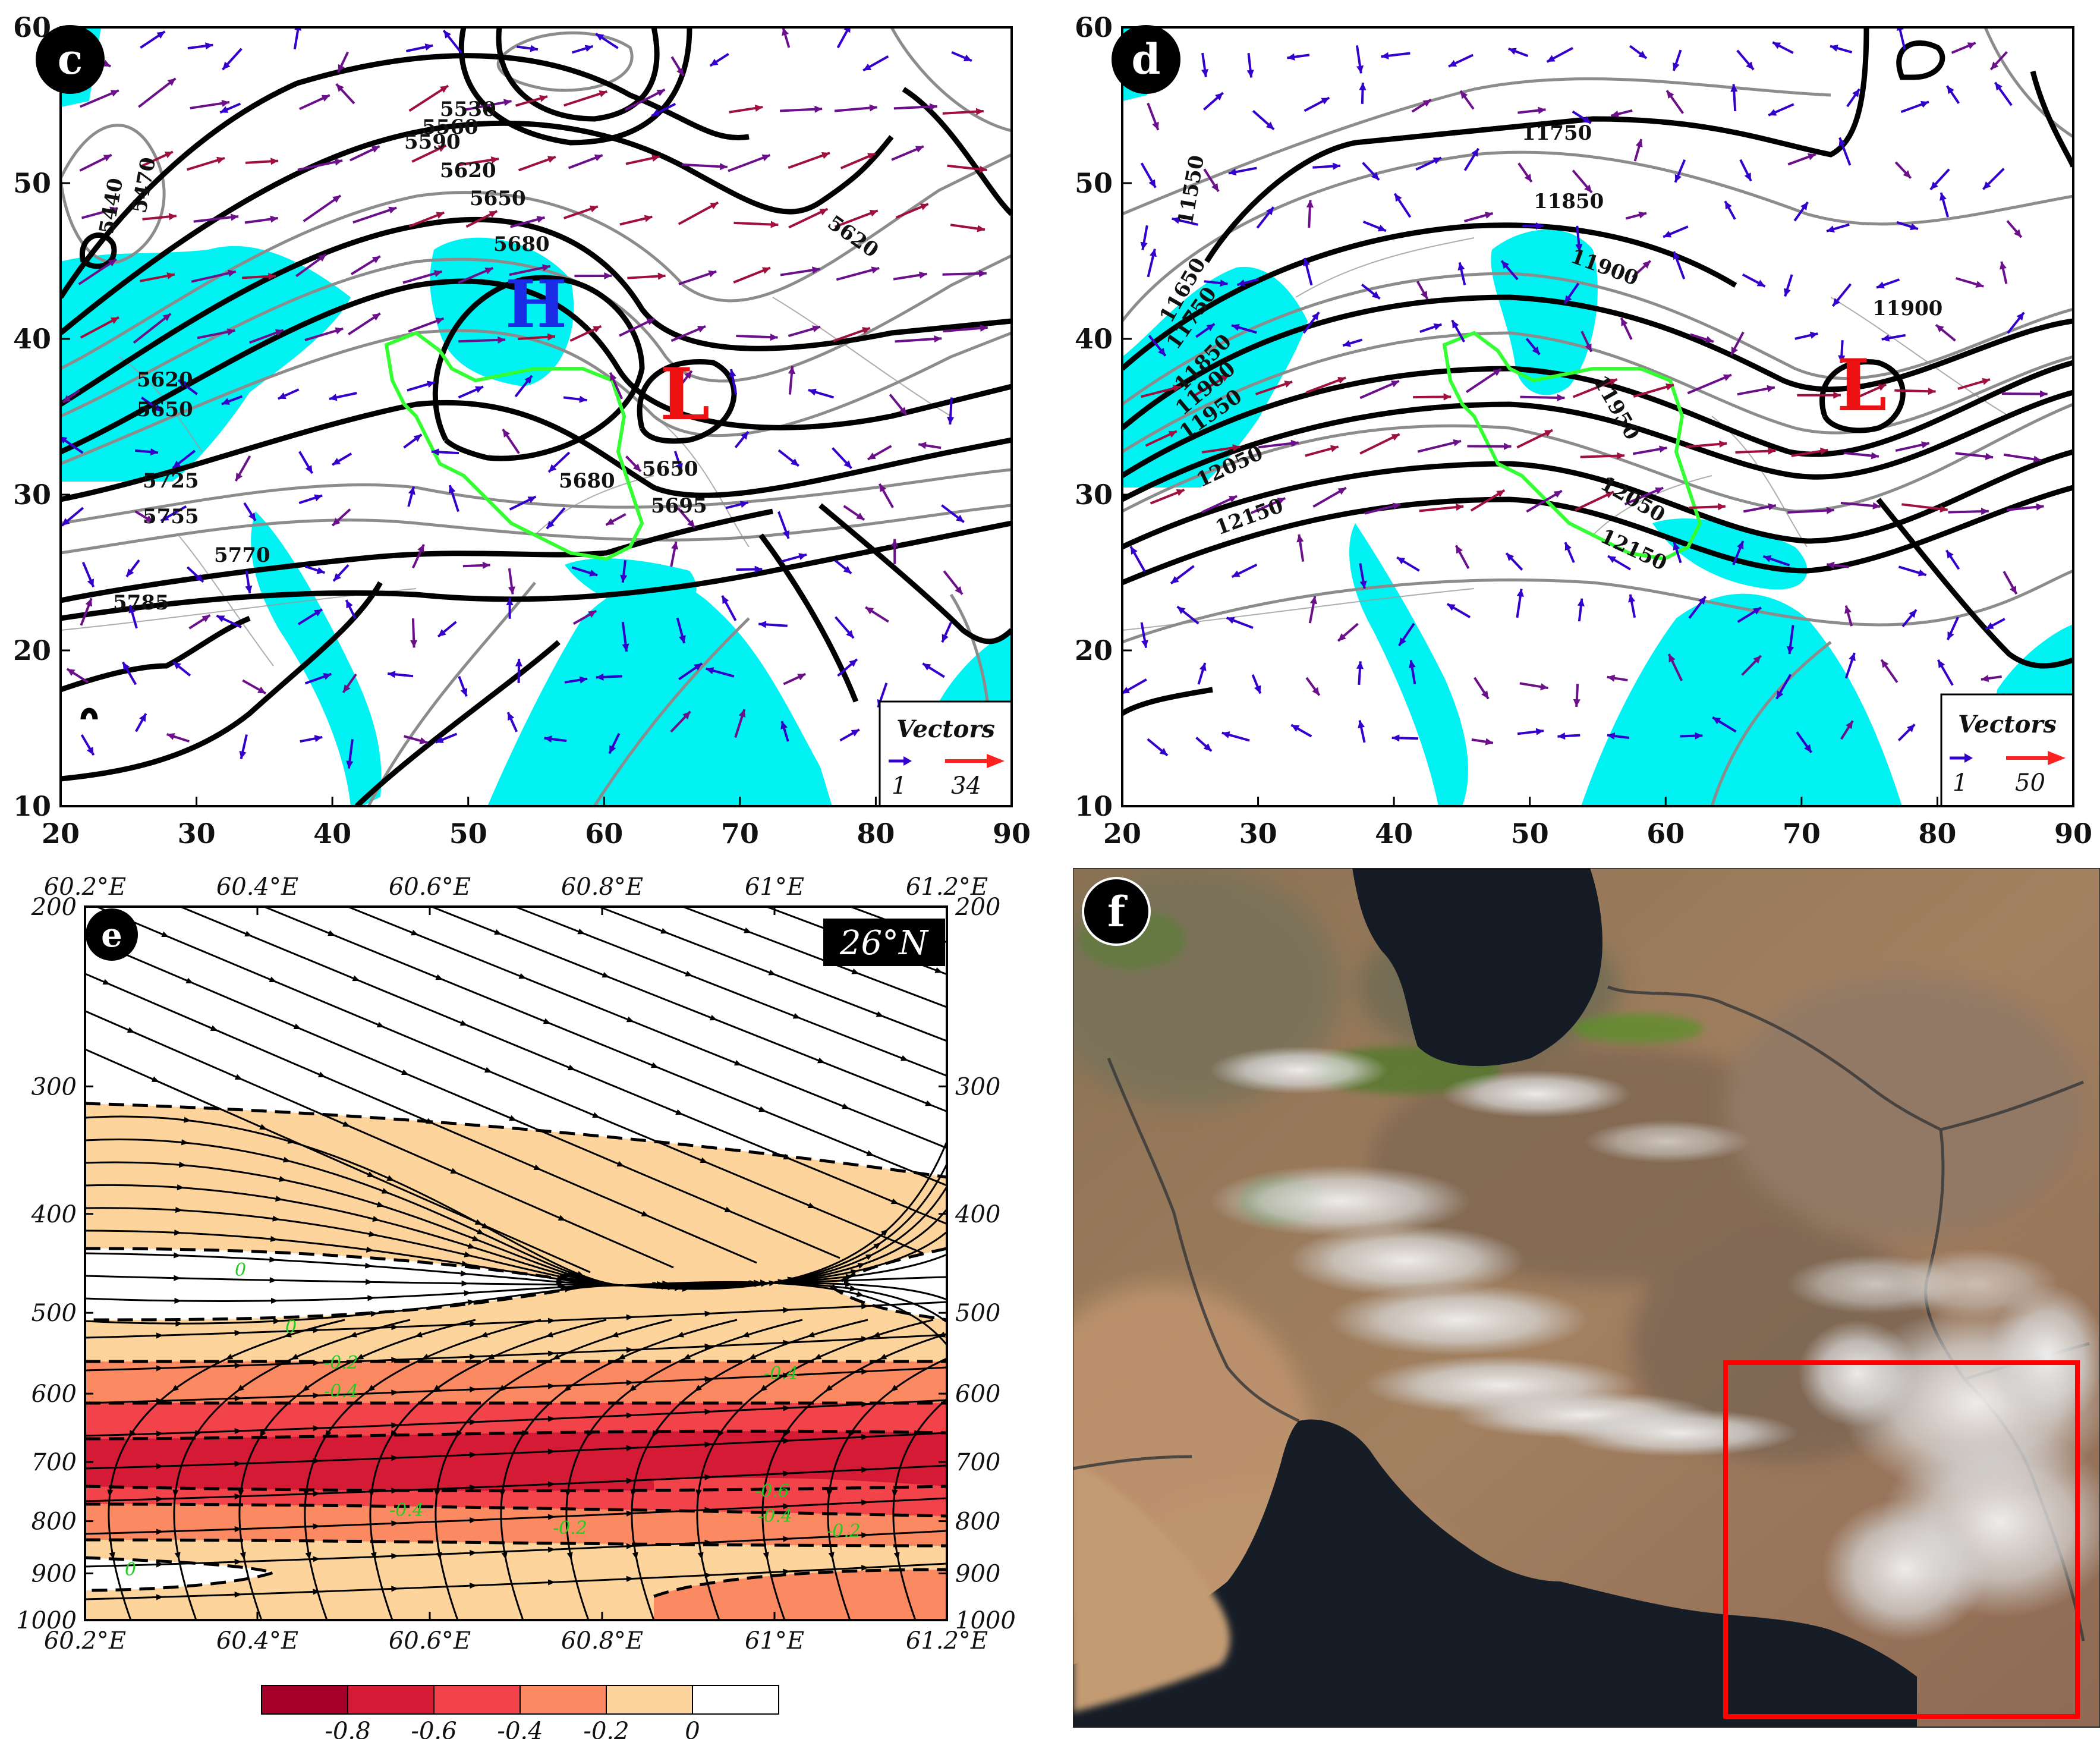 Image resolution: width=2100 pixels, height=1739 pixels. What do you see at coordinates (1146, 59) in the screenshot?
I see `panel-badge: d` at bounding box center [1146, 59].